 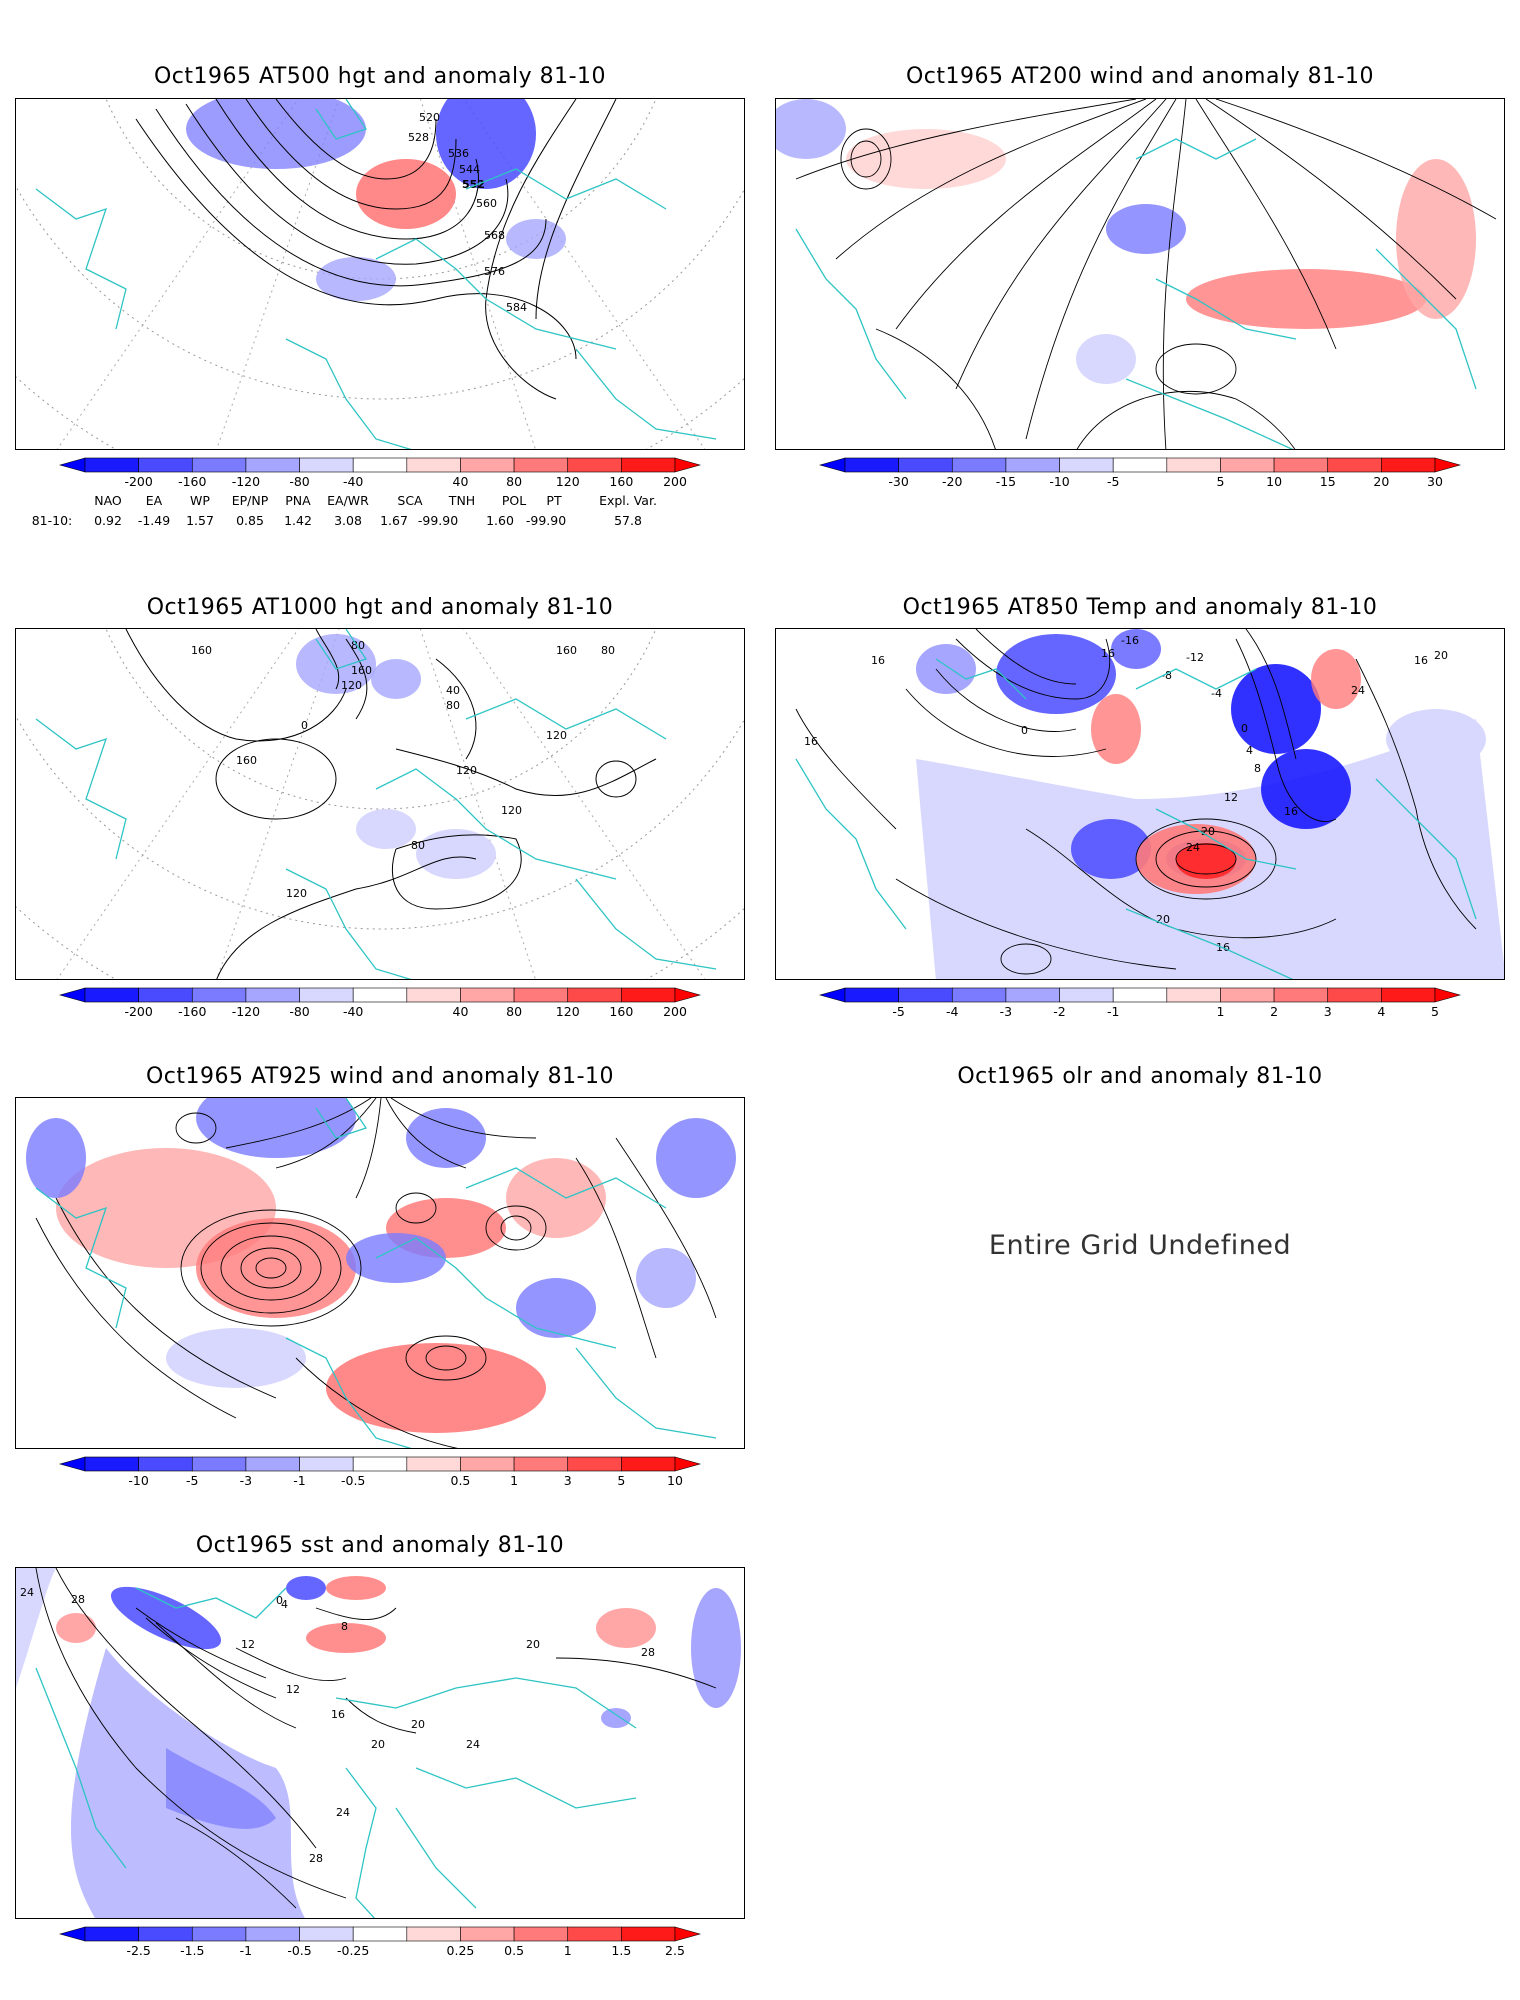 What do you see at coordinates (108, 500) in the screenshot?
I see `index-header: NAO` at bounding box center [108, 500].